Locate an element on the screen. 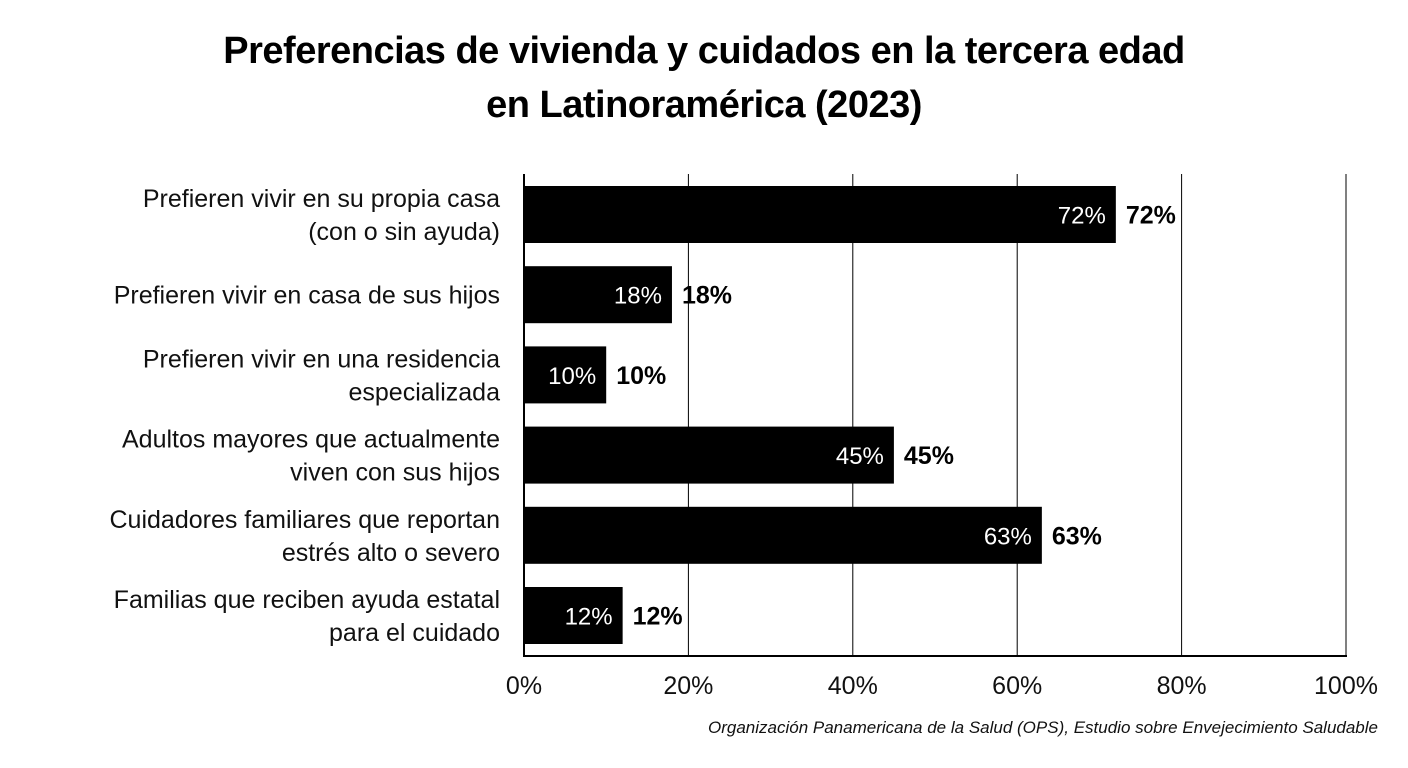  category-label: estrés alto o severo is located at coordinates (391, 553).